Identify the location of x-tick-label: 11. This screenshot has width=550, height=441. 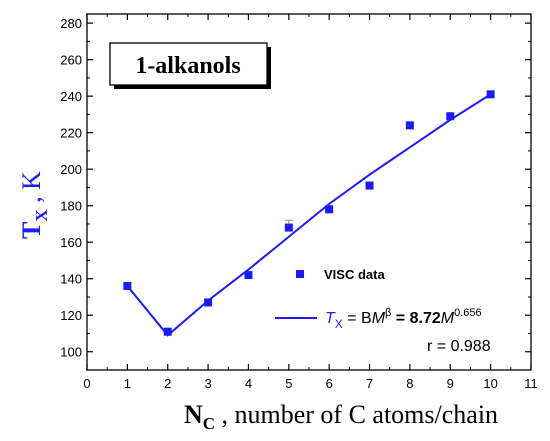
(531, 383).